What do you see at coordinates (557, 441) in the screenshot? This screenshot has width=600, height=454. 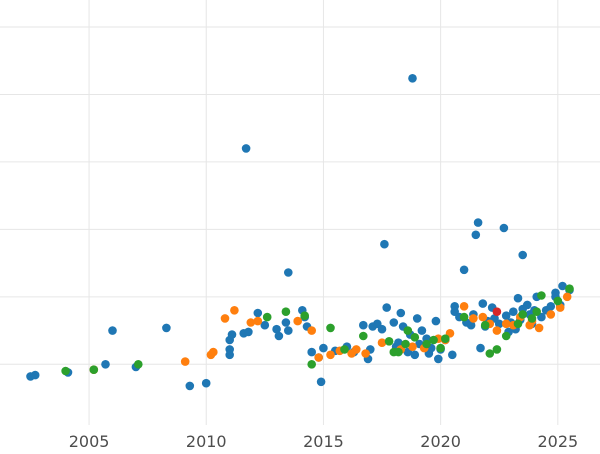 I see `x-tick-label: 2025` at bounding box center [557, 441].